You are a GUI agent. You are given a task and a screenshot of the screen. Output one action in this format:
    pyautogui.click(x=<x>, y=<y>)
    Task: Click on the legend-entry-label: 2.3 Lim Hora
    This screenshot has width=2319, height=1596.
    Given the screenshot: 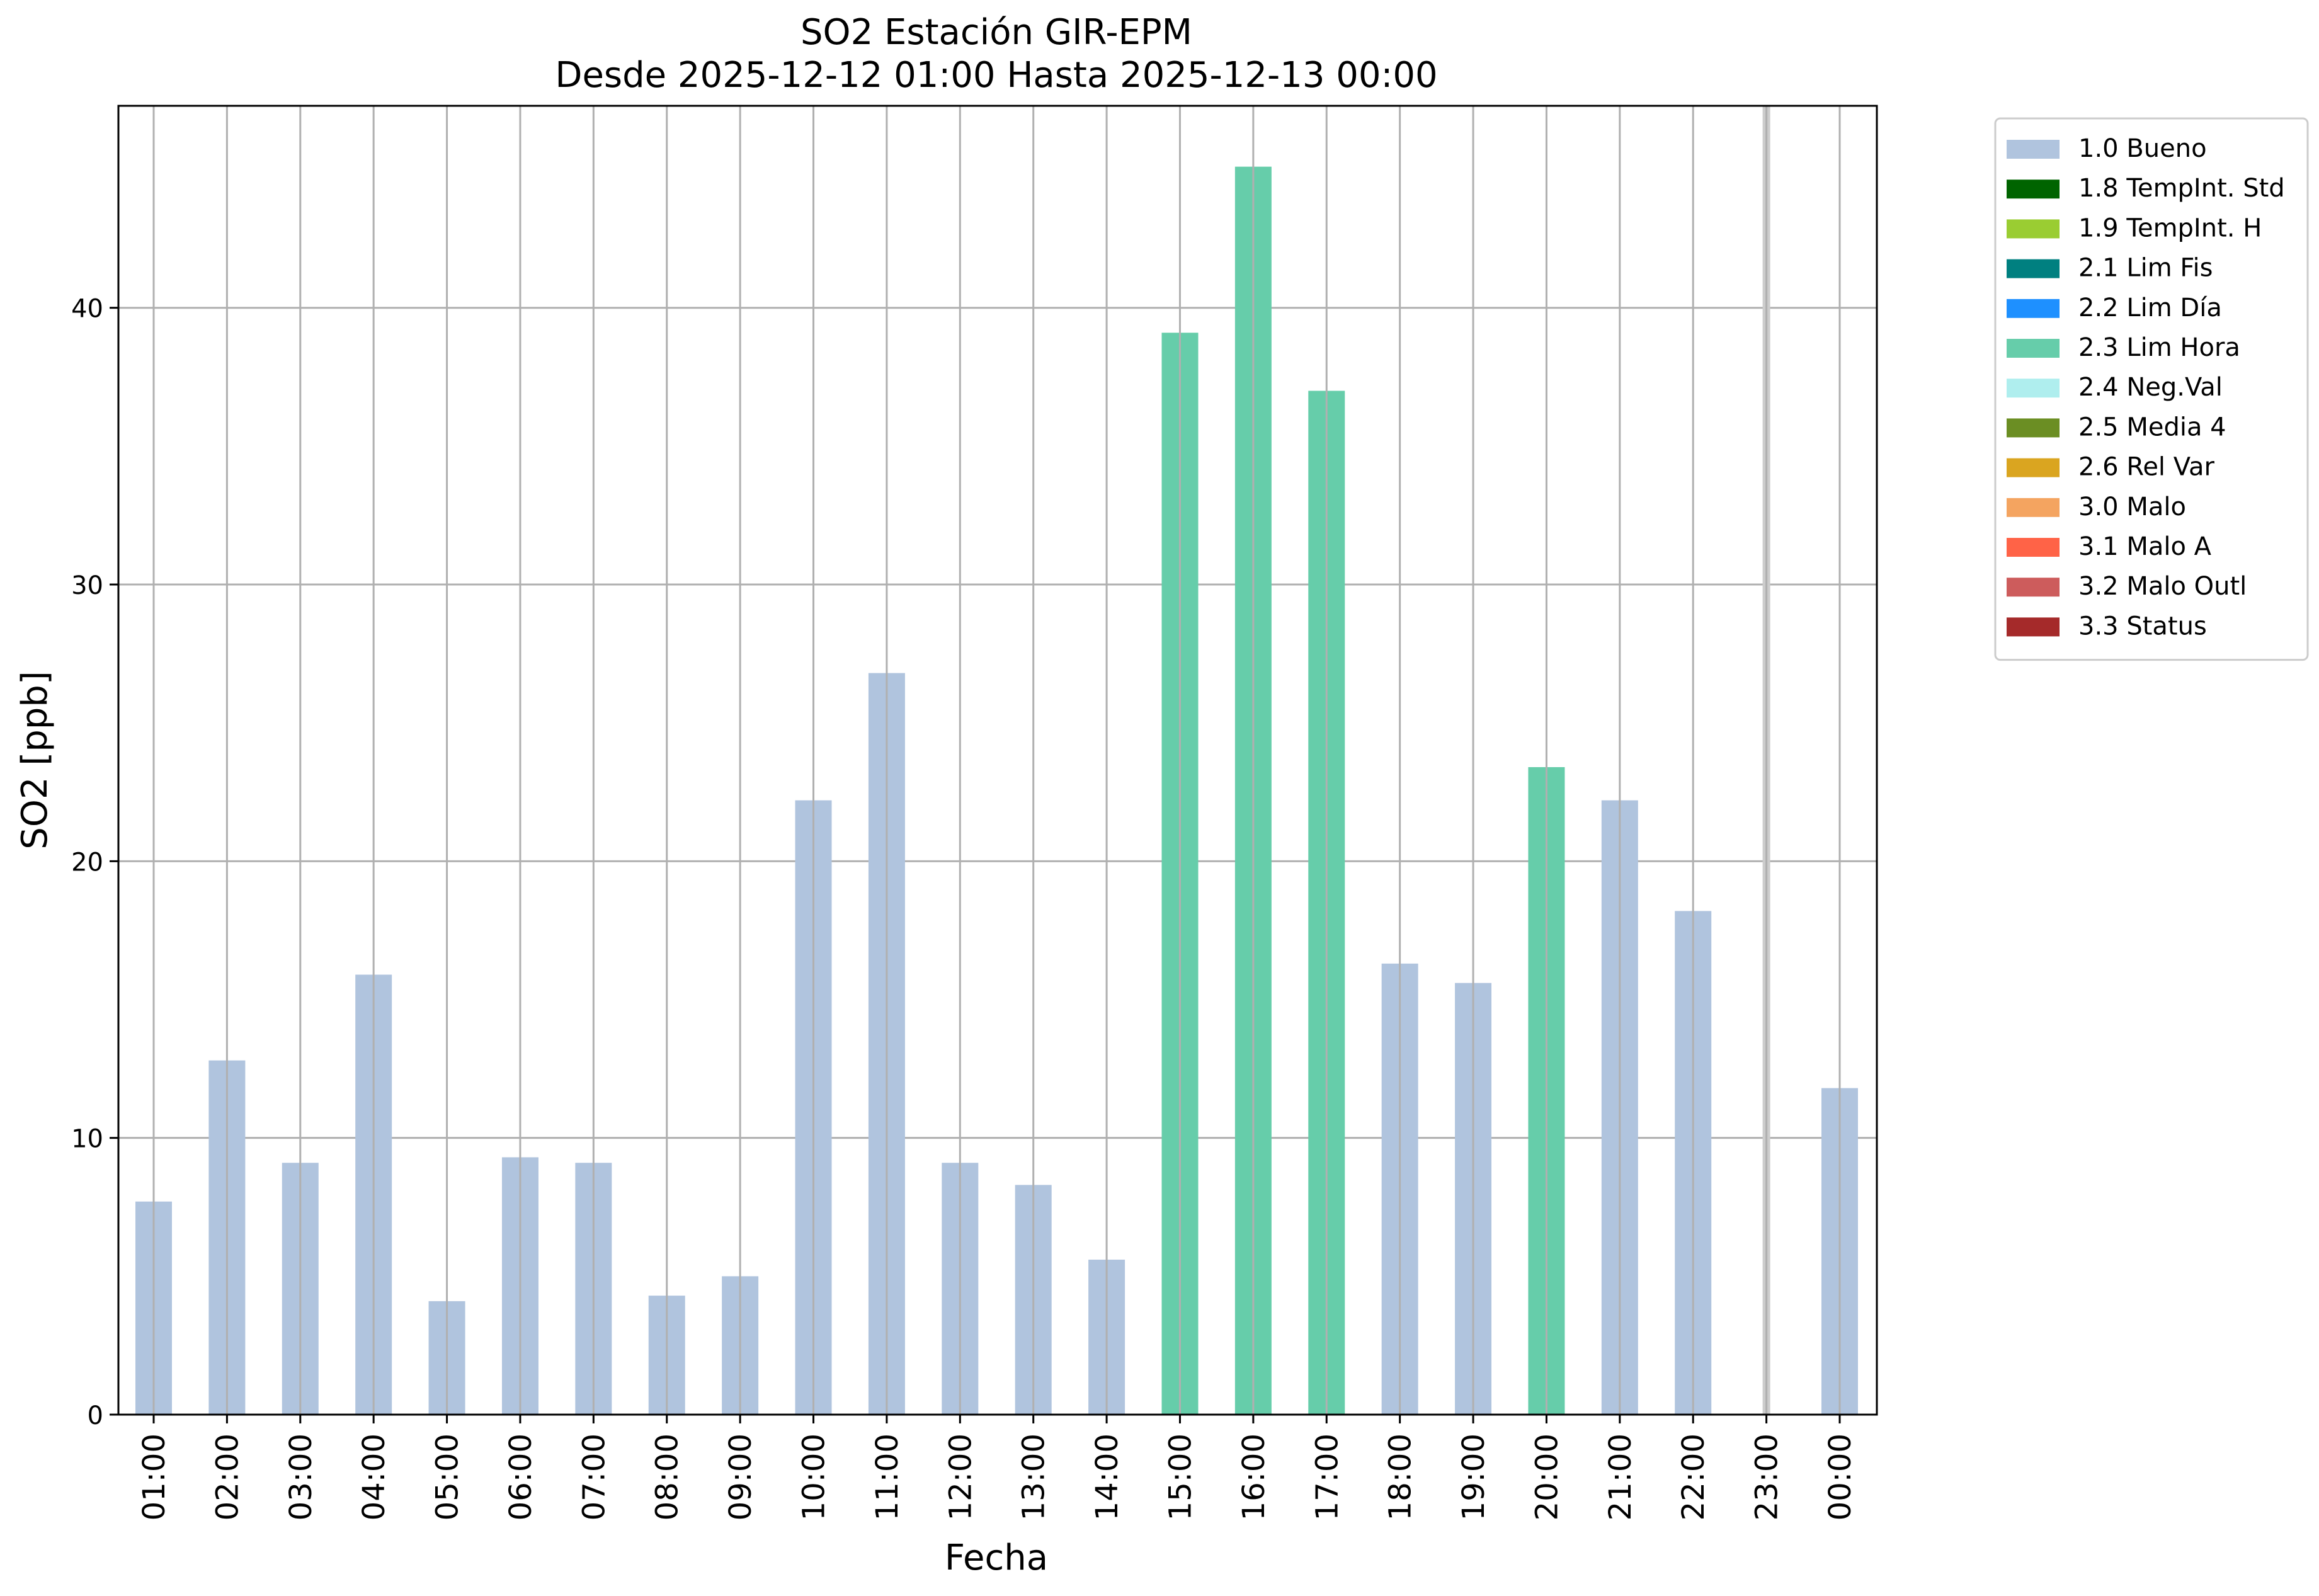 What is the action you would take?
    pyautogui.click(x=2159, y=347)
    